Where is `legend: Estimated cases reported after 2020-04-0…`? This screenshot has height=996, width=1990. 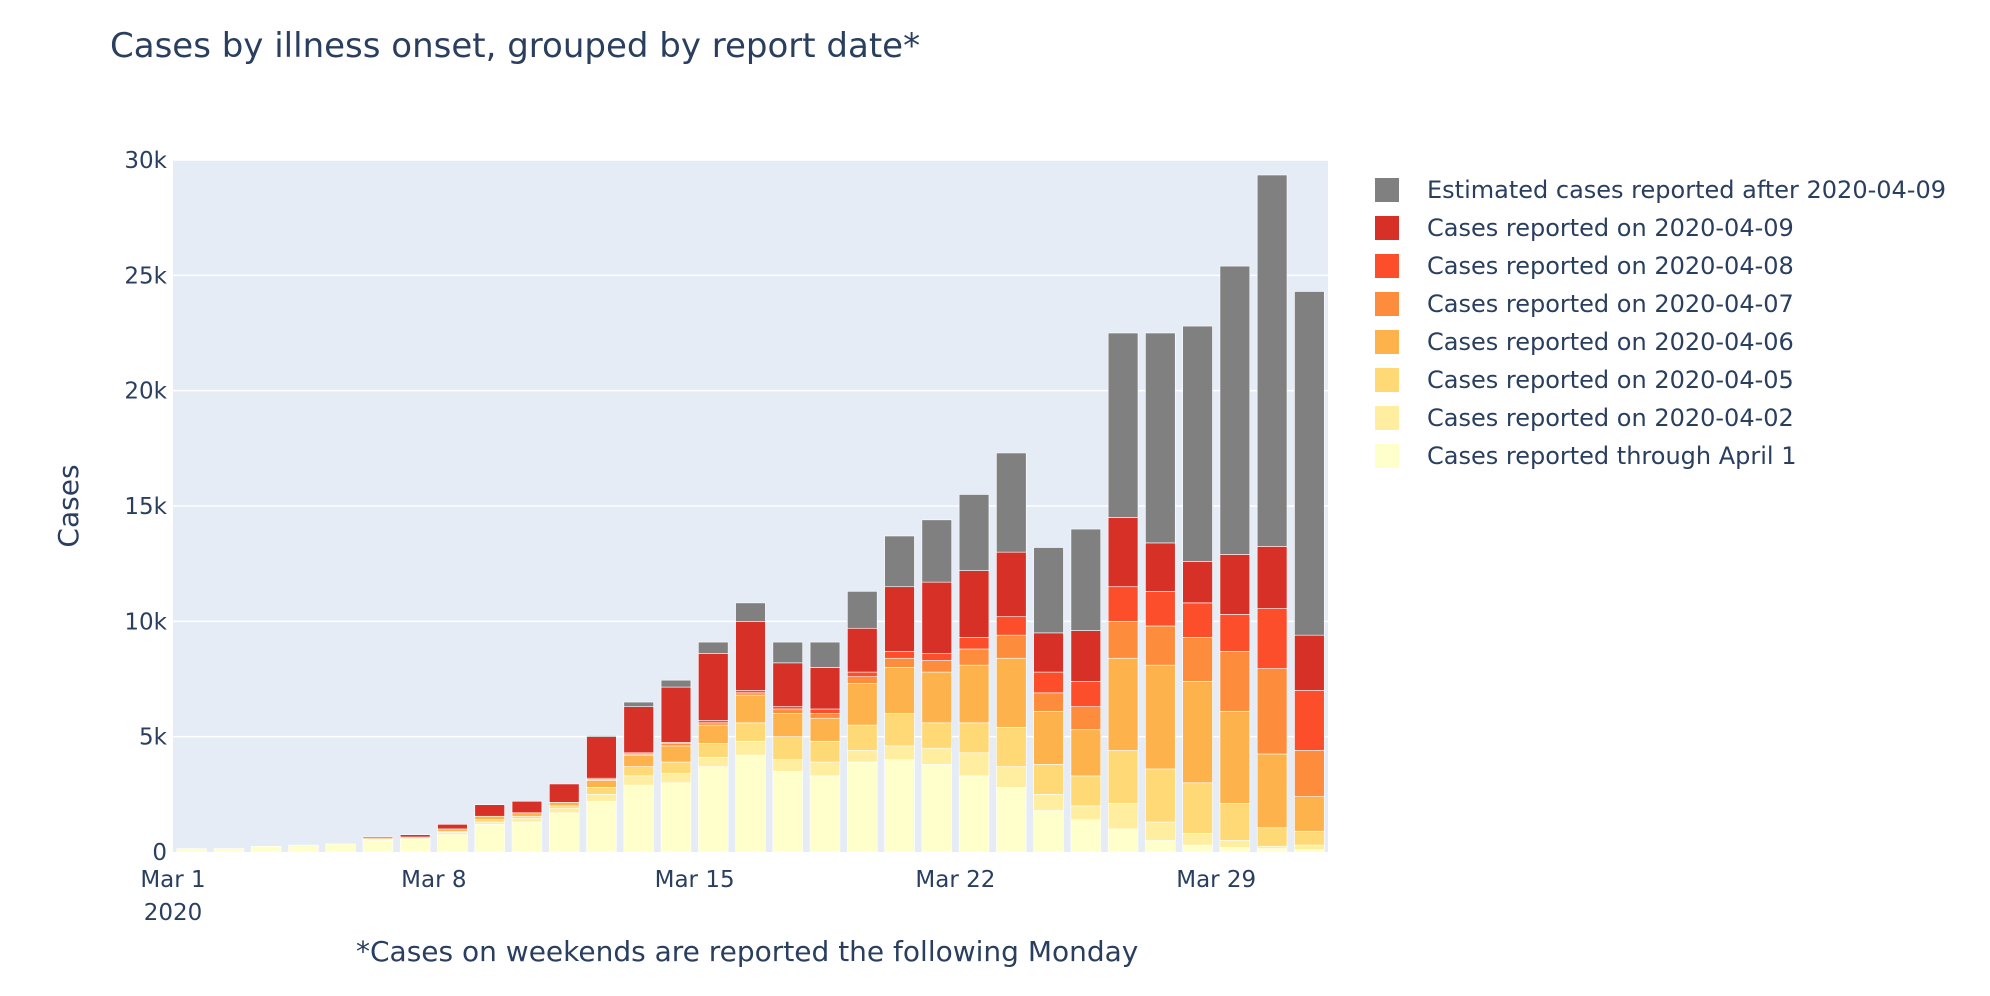 legend: Estimated cases reported after 2020-04-0… is located at coordinates (1660, 323).